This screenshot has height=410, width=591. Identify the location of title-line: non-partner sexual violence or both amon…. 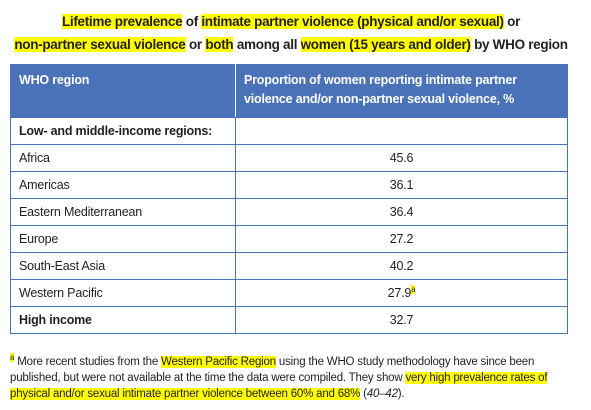
(291, 44).